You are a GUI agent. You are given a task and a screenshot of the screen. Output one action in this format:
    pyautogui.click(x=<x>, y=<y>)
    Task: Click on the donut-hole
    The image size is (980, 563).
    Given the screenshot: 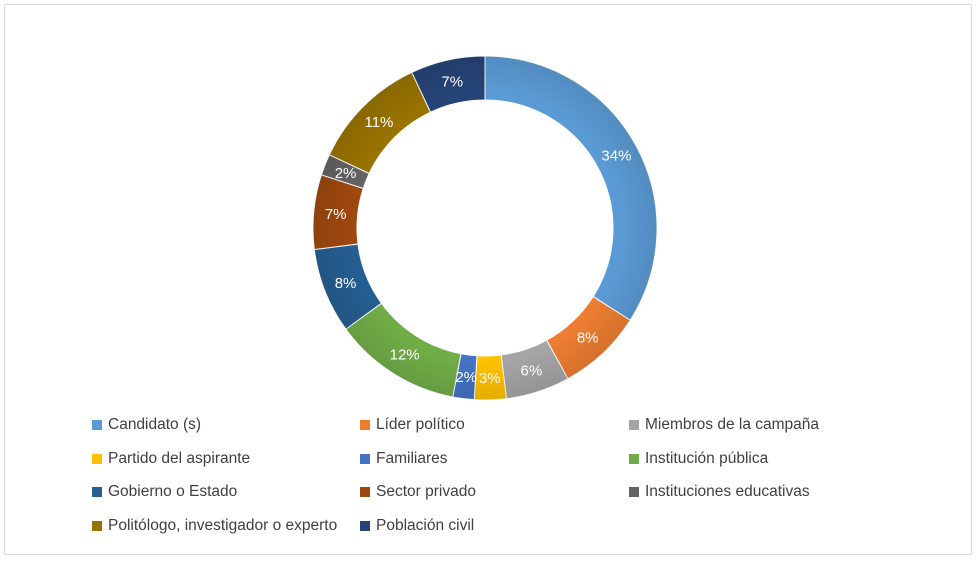 What is the action you would take?
    pyautogui.click(x=485, y=228)
    